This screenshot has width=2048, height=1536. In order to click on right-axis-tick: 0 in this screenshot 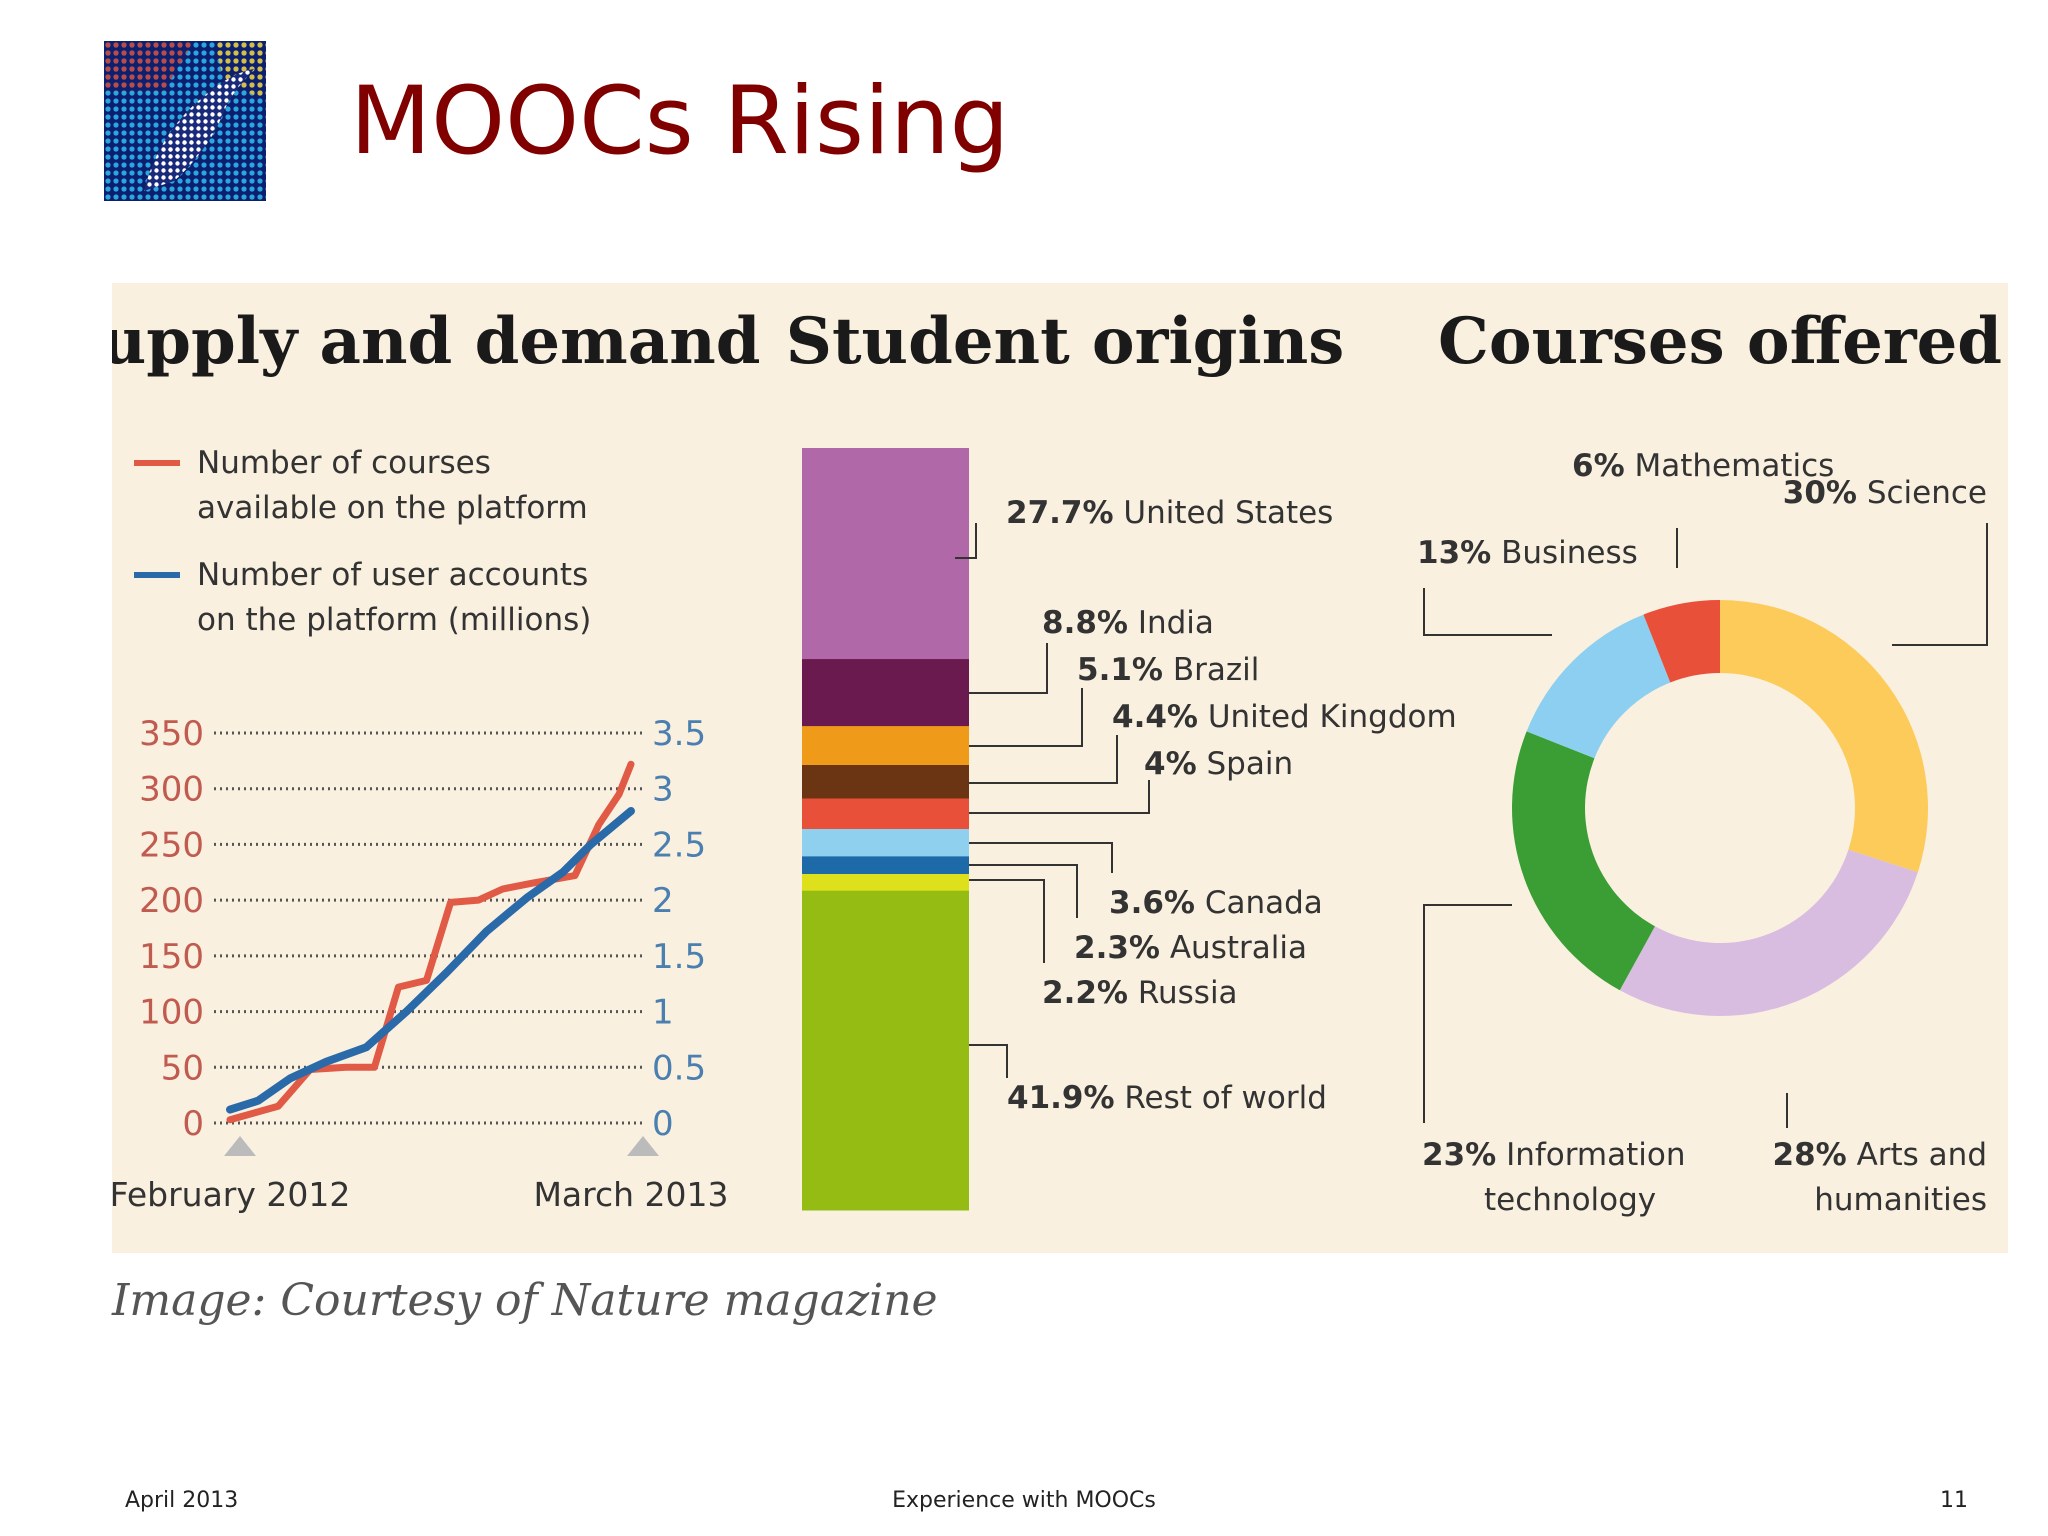, I will do `click(663, 1124)`.